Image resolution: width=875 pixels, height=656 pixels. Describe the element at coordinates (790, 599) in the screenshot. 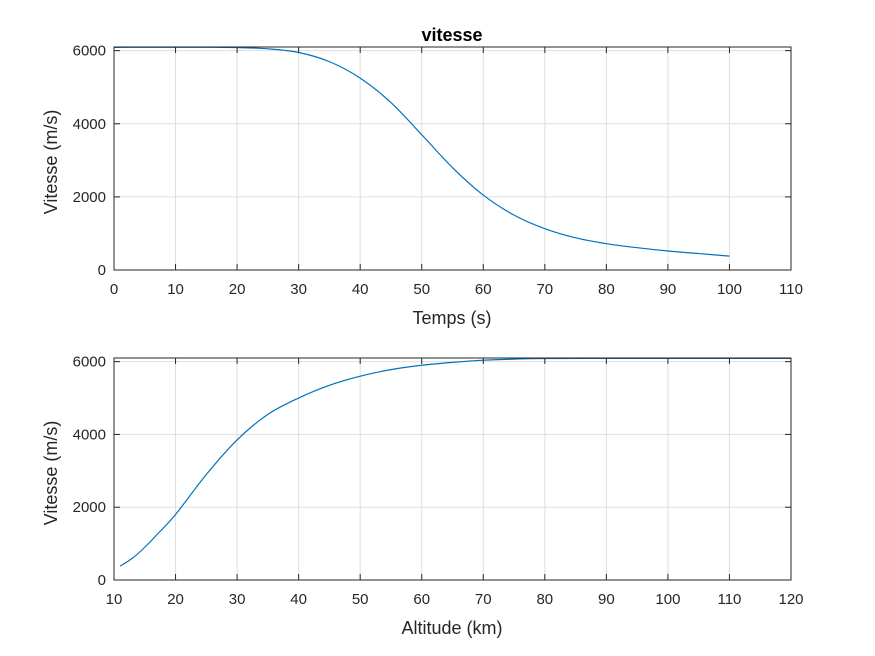

I see `x-tick-label: 120` at that location.